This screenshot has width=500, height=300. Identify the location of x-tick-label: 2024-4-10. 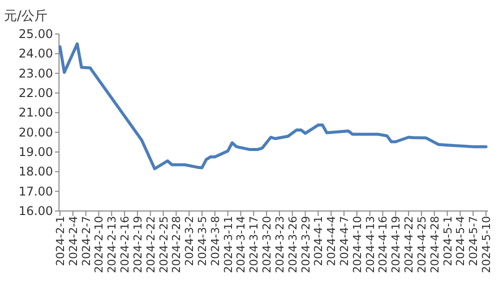
(357, 244).